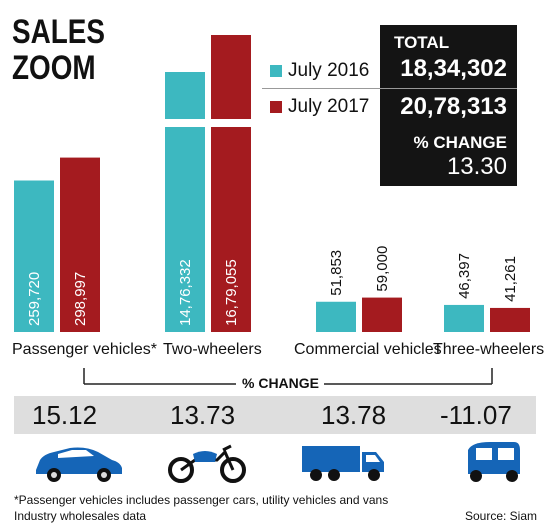  I want to click on bar-upper-cat1-s0, so click(185, 95).